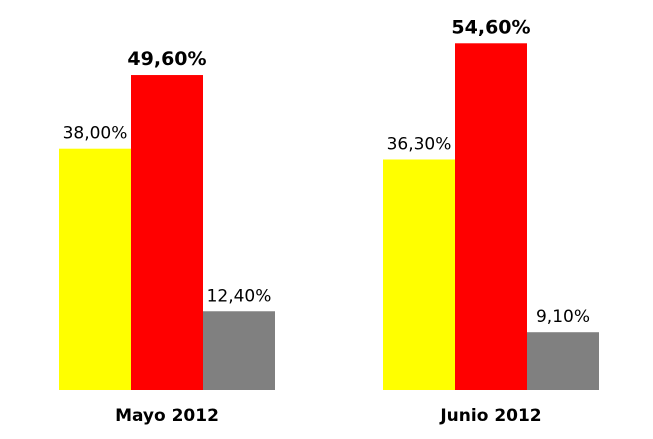  I want to click on category-label-2: Junio 2012, so click(490, 416).